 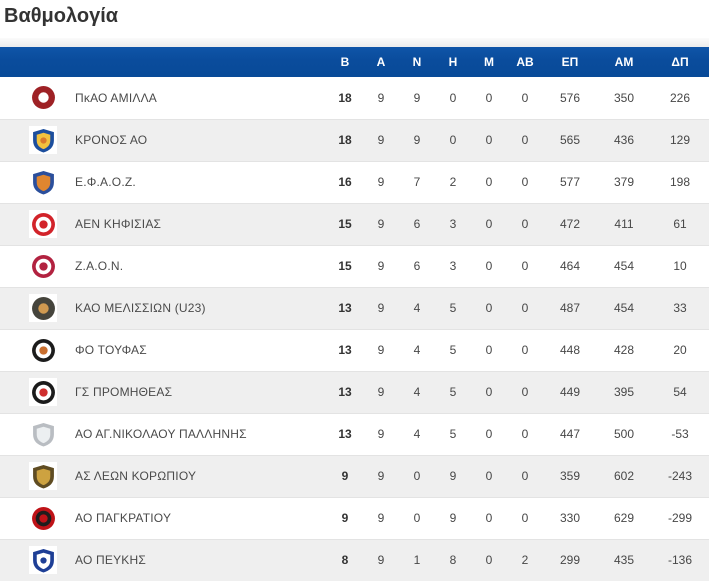 What do you see at coordinates (163, 62) in the screenshot?
I see `header-team-column` at bounding box center [163, 62].